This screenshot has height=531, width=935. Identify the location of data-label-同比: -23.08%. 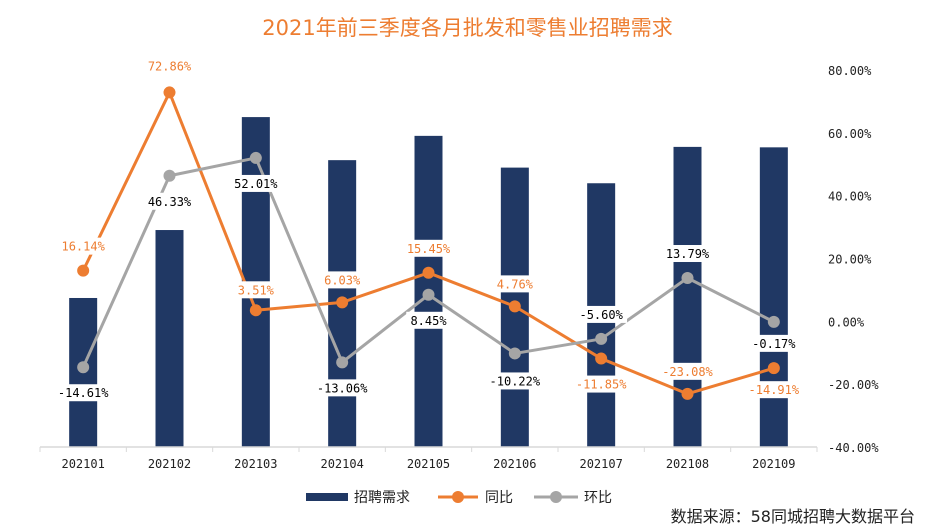
(687, 372).